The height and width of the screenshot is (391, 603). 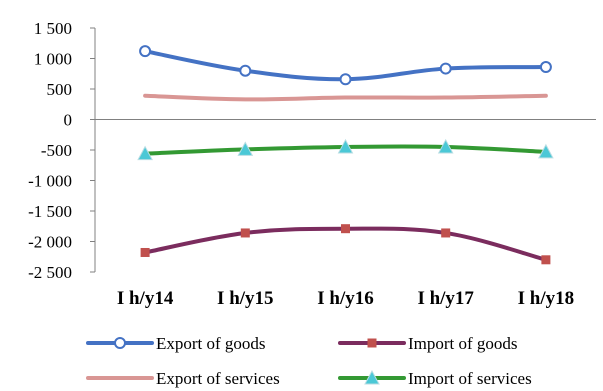 What do you see at coordinates (50, 181) in the screenshot?
I see `y-tick-label: -1 000` at bounding box center [50, 181].